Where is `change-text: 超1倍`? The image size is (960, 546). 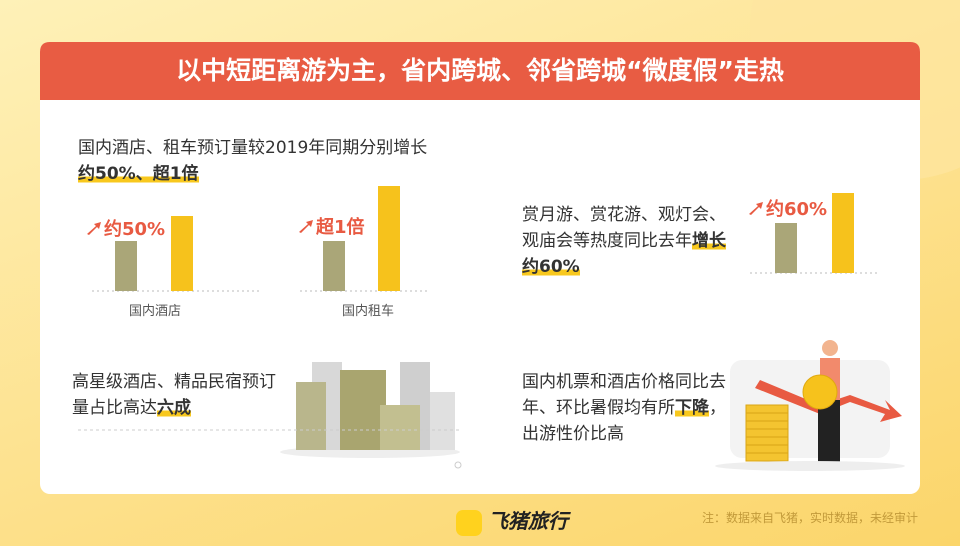 change-text: 超1倍 is located at coordinates (340, 227).